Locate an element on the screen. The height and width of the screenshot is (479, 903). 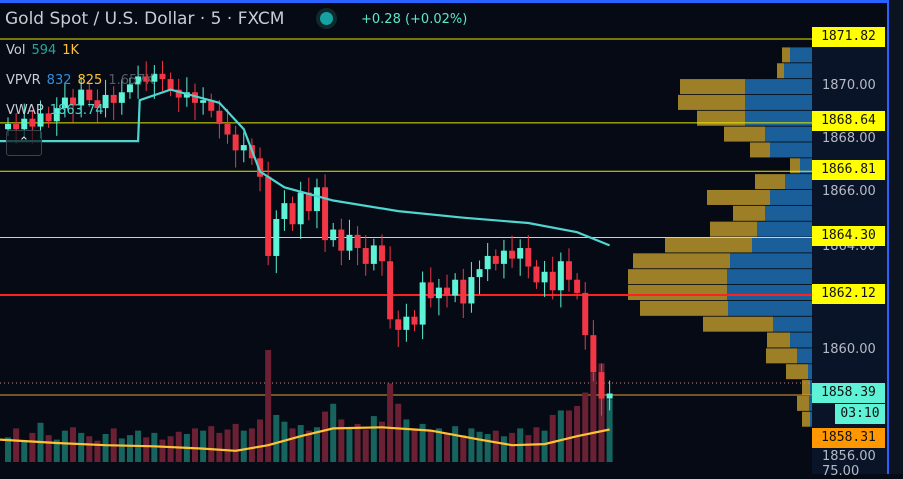
bar-countdown: 03:10 is located at coordinates (860, 414).